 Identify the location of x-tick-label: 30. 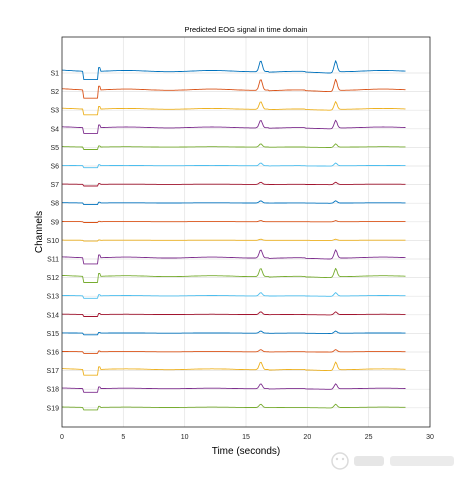
(430, 437).